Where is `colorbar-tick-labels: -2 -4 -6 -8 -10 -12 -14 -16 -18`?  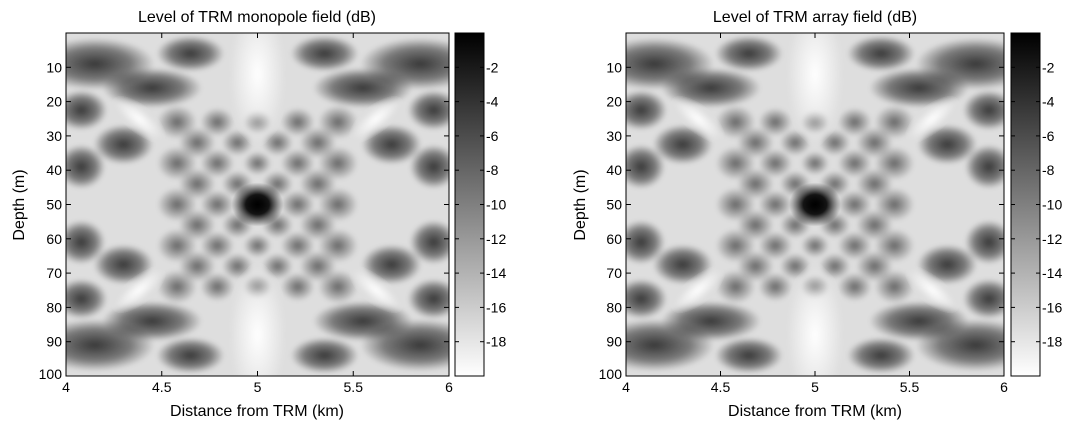
colorbar-tick-labels: -2 -4 -6 -8 -10 -12 -14 -16 -18 is located at coordinates (1036, 204).